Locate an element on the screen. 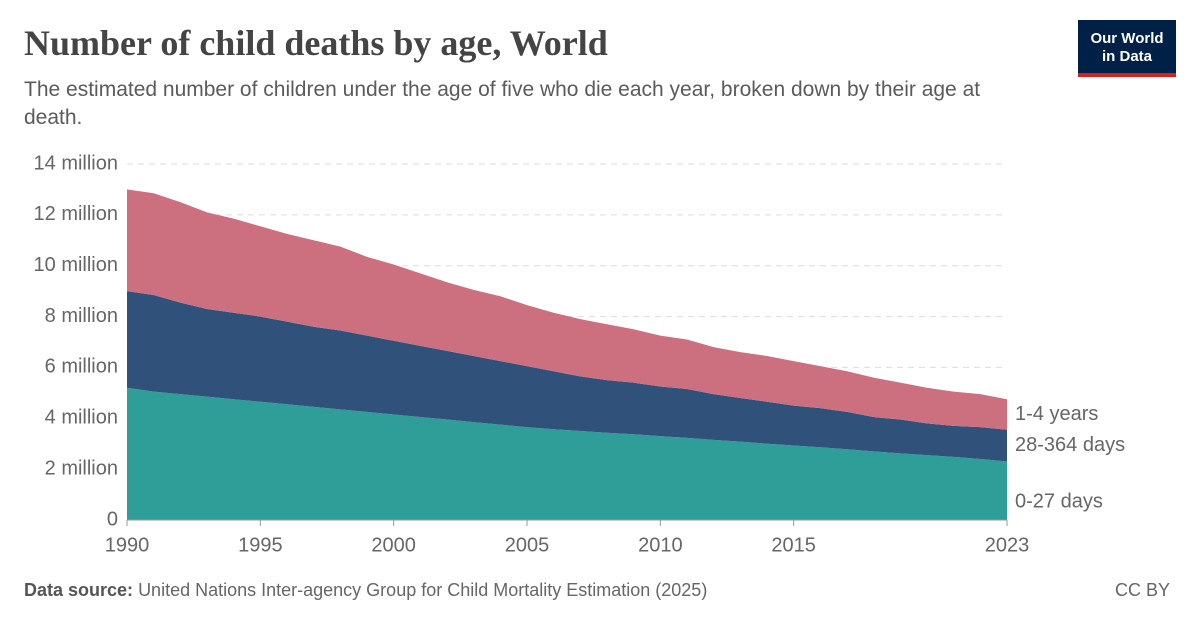 This screenshot has height=627, width=1200. x-tick-label: 1995 is located at coordinates (260, 545).